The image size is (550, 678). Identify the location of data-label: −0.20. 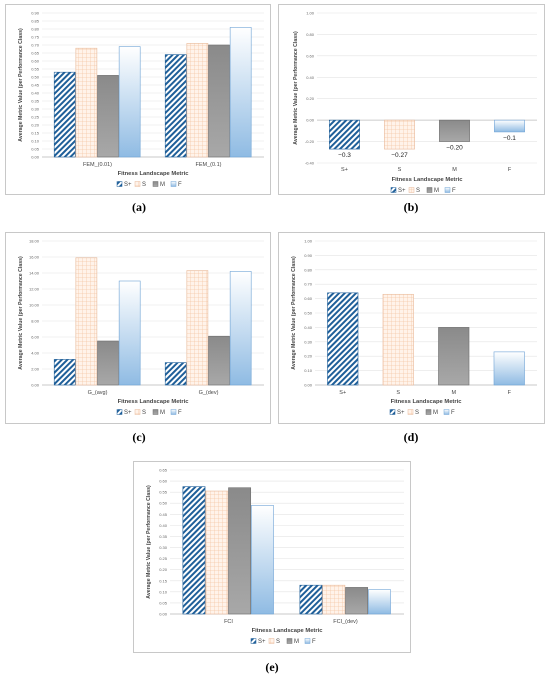
(454, 148).